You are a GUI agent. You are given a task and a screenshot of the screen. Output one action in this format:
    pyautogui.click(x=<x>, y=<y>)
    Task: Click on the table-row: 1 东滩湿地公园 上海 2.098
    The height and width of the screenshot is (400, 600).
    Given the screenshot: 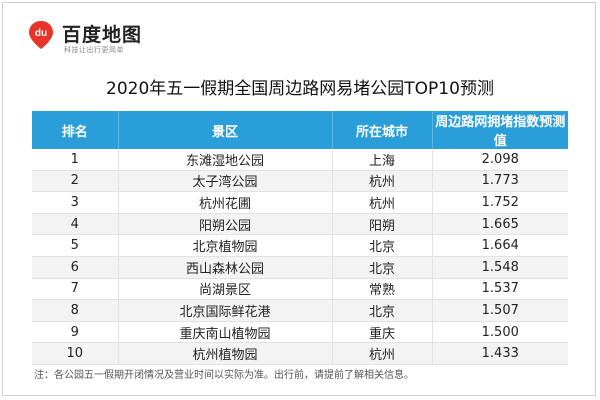 What is the action you would take?
    pyautogui.click(x=300, y=160)
    